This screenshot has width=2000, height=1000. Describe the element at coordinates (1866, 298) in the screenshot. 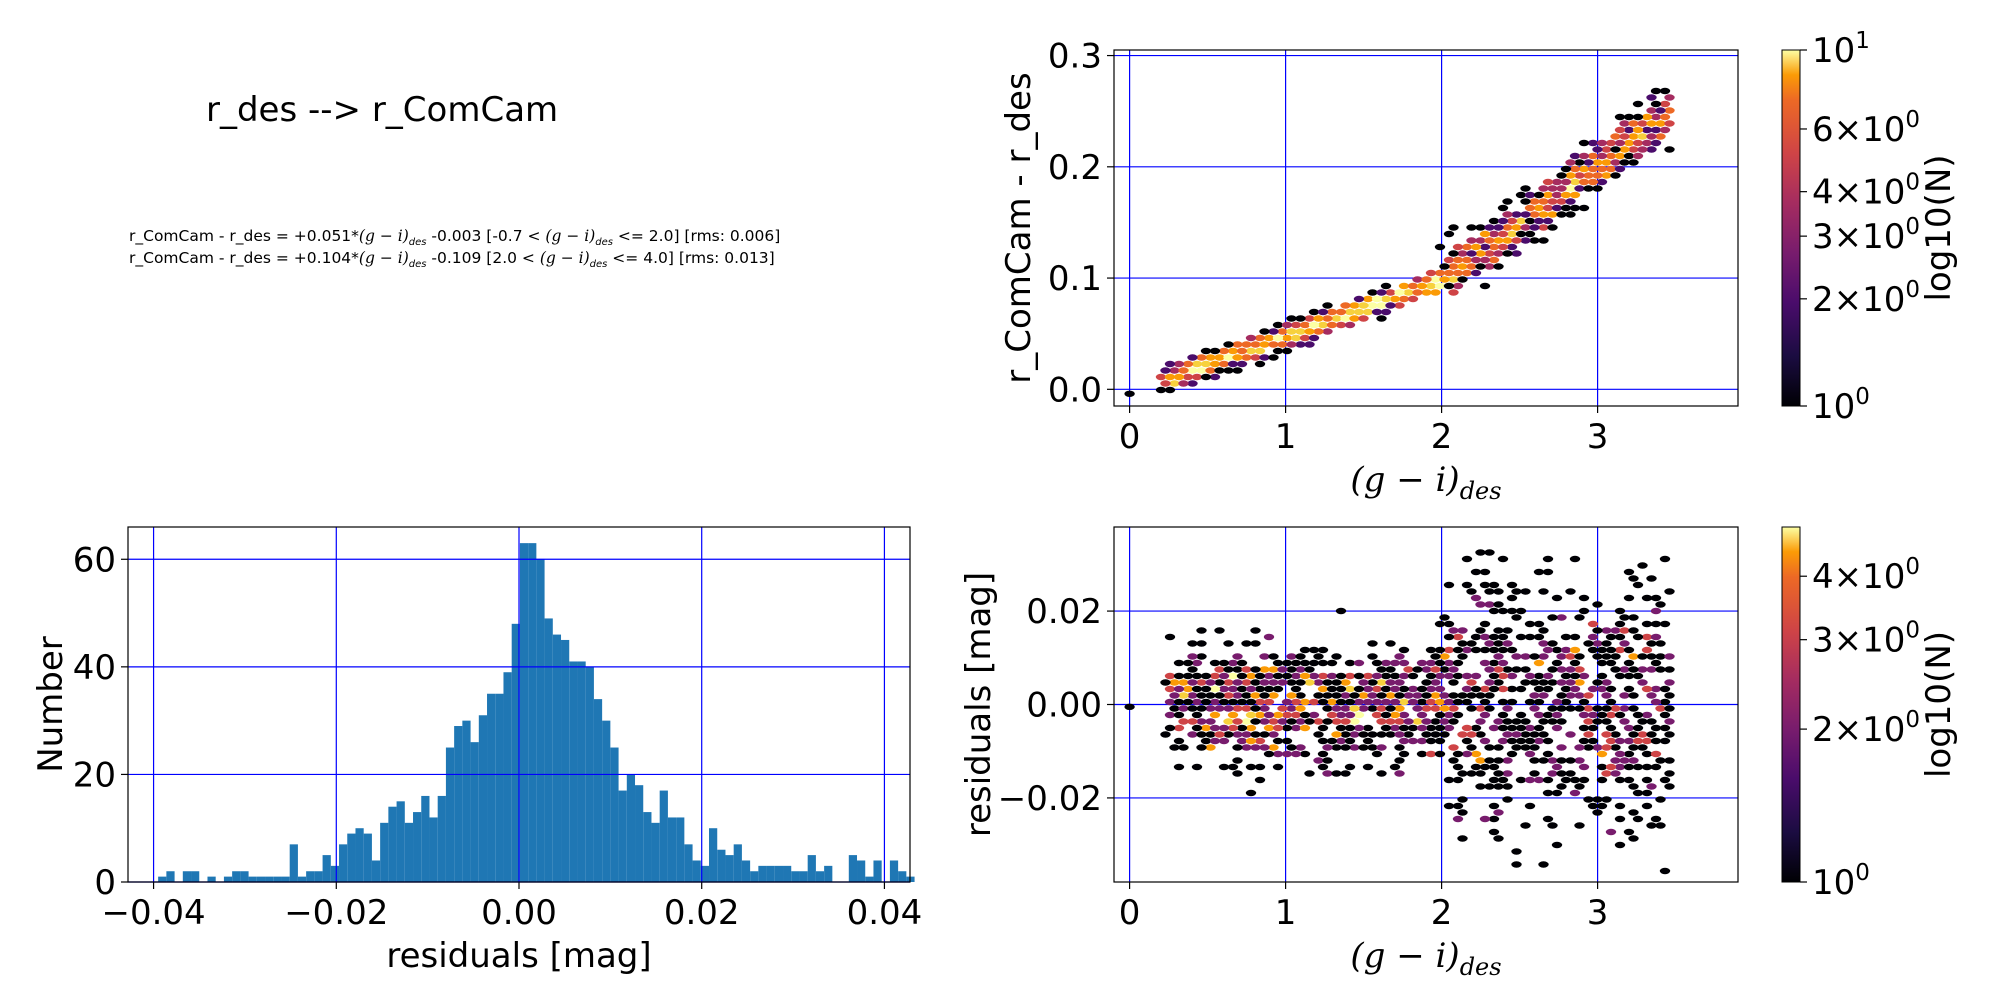

I see `colorbar-tick-label: 2×100` at that location.